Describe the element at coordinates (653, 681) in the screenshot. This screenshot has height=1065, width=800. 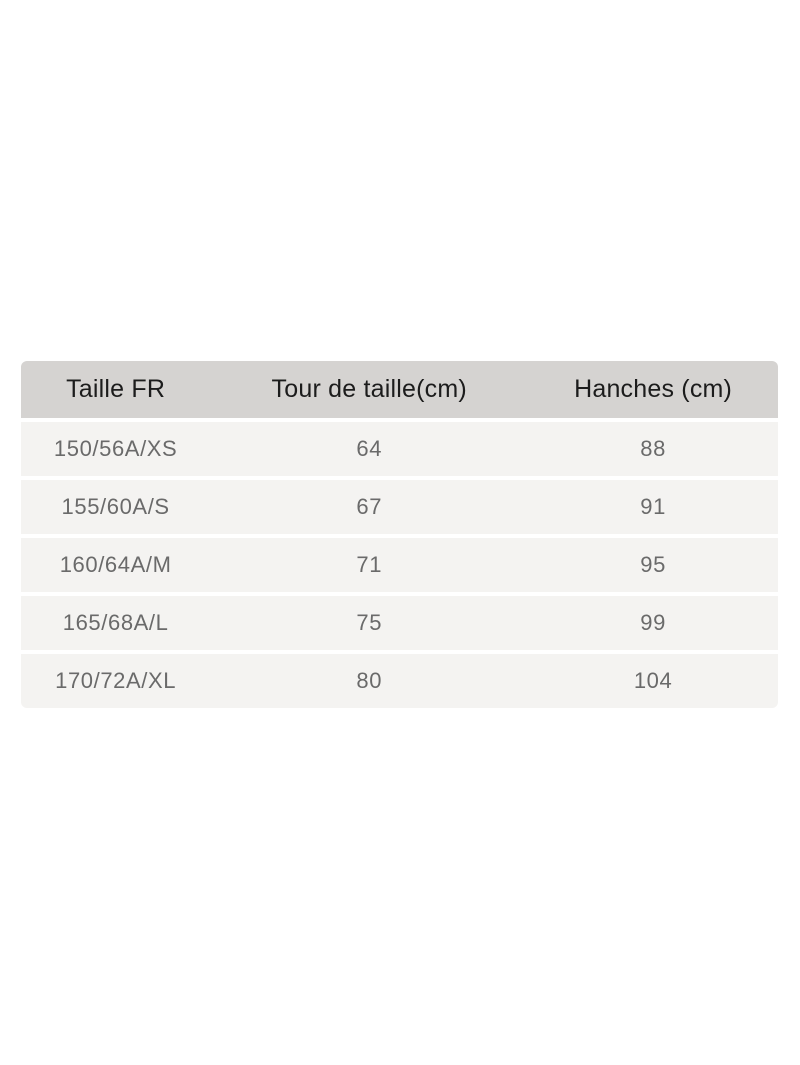
I see `hanches-cell: 104` at that location.